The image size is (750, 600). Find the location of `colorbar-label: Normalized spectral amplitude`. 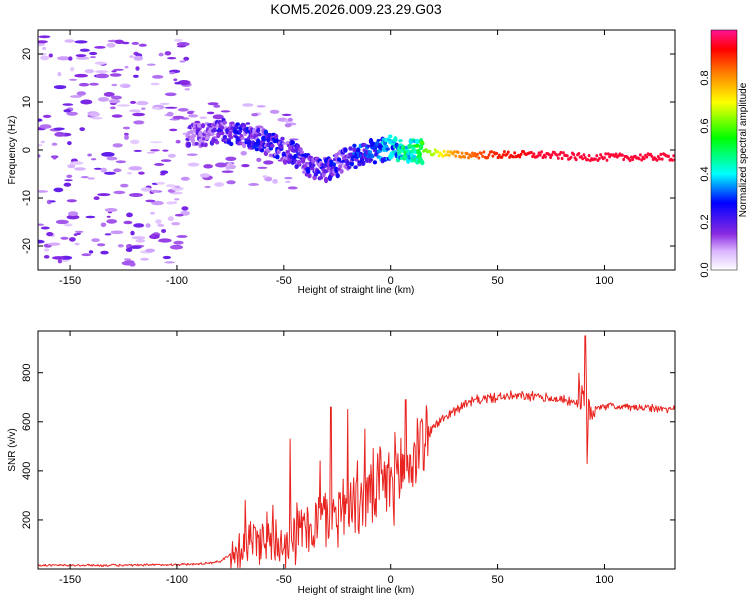

colorbar-label: Normalized spectral amplitude is located at coordinates (743, 149).